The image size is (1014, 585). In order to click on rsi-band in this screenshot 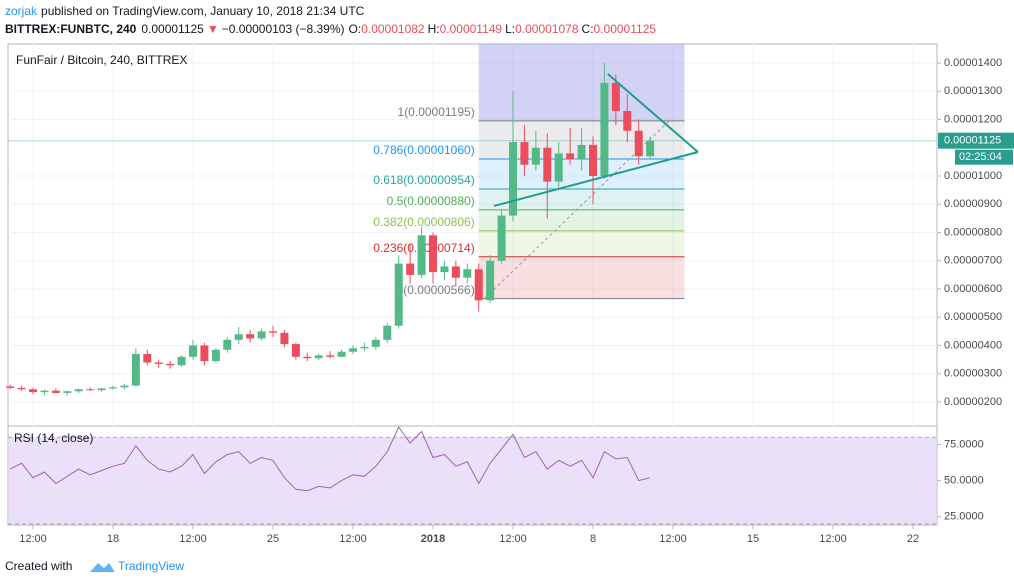, I will do `click(472, 480)`.